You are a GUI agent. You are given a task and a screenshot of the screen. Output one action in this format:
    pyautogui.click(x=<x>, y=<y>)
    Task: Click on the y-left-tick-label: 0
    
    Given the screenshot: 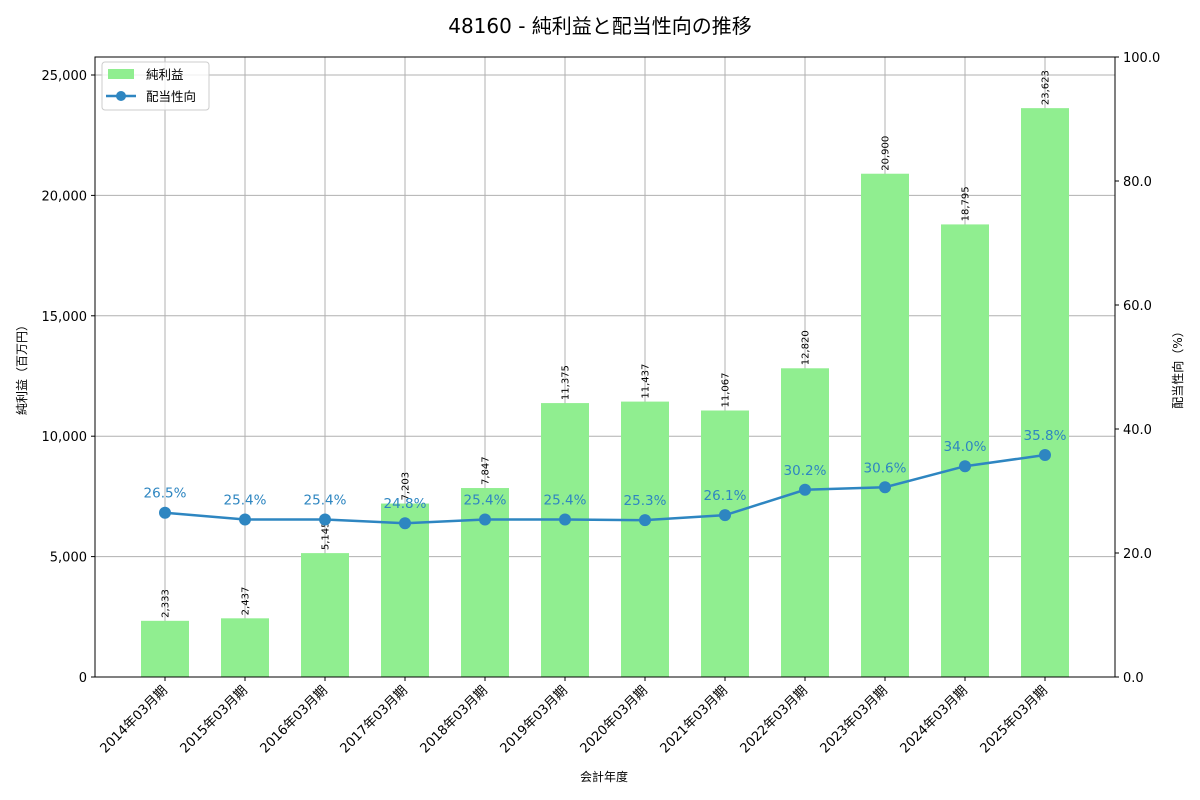 What is the action you would take?
    pyautogui.click(x=83, y=678)
    